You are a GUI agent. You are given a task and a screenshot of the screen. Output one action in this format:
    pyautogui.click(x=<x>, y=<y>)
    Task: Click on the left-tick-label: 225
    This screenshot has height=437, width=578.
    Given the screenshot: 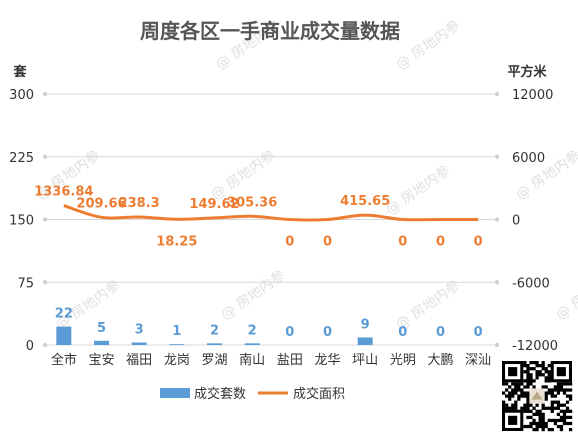 What is the action you would take?
    pyautogui.click(x=21, y=158)
    